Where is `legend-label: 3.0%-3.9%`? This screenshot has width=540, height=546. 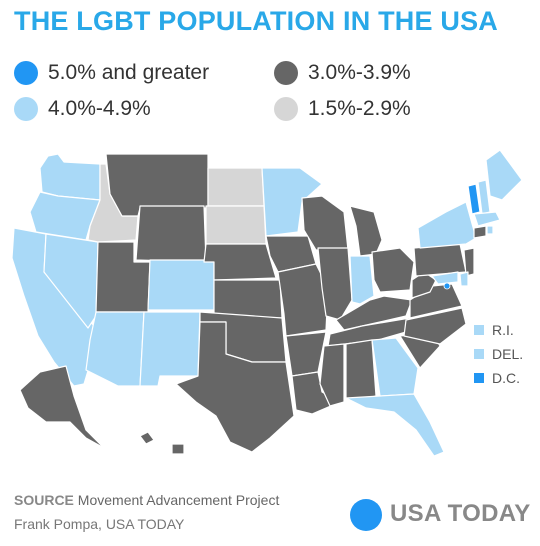
legend-label: 3.0%-3.9% is located at coordinates (359, 72).